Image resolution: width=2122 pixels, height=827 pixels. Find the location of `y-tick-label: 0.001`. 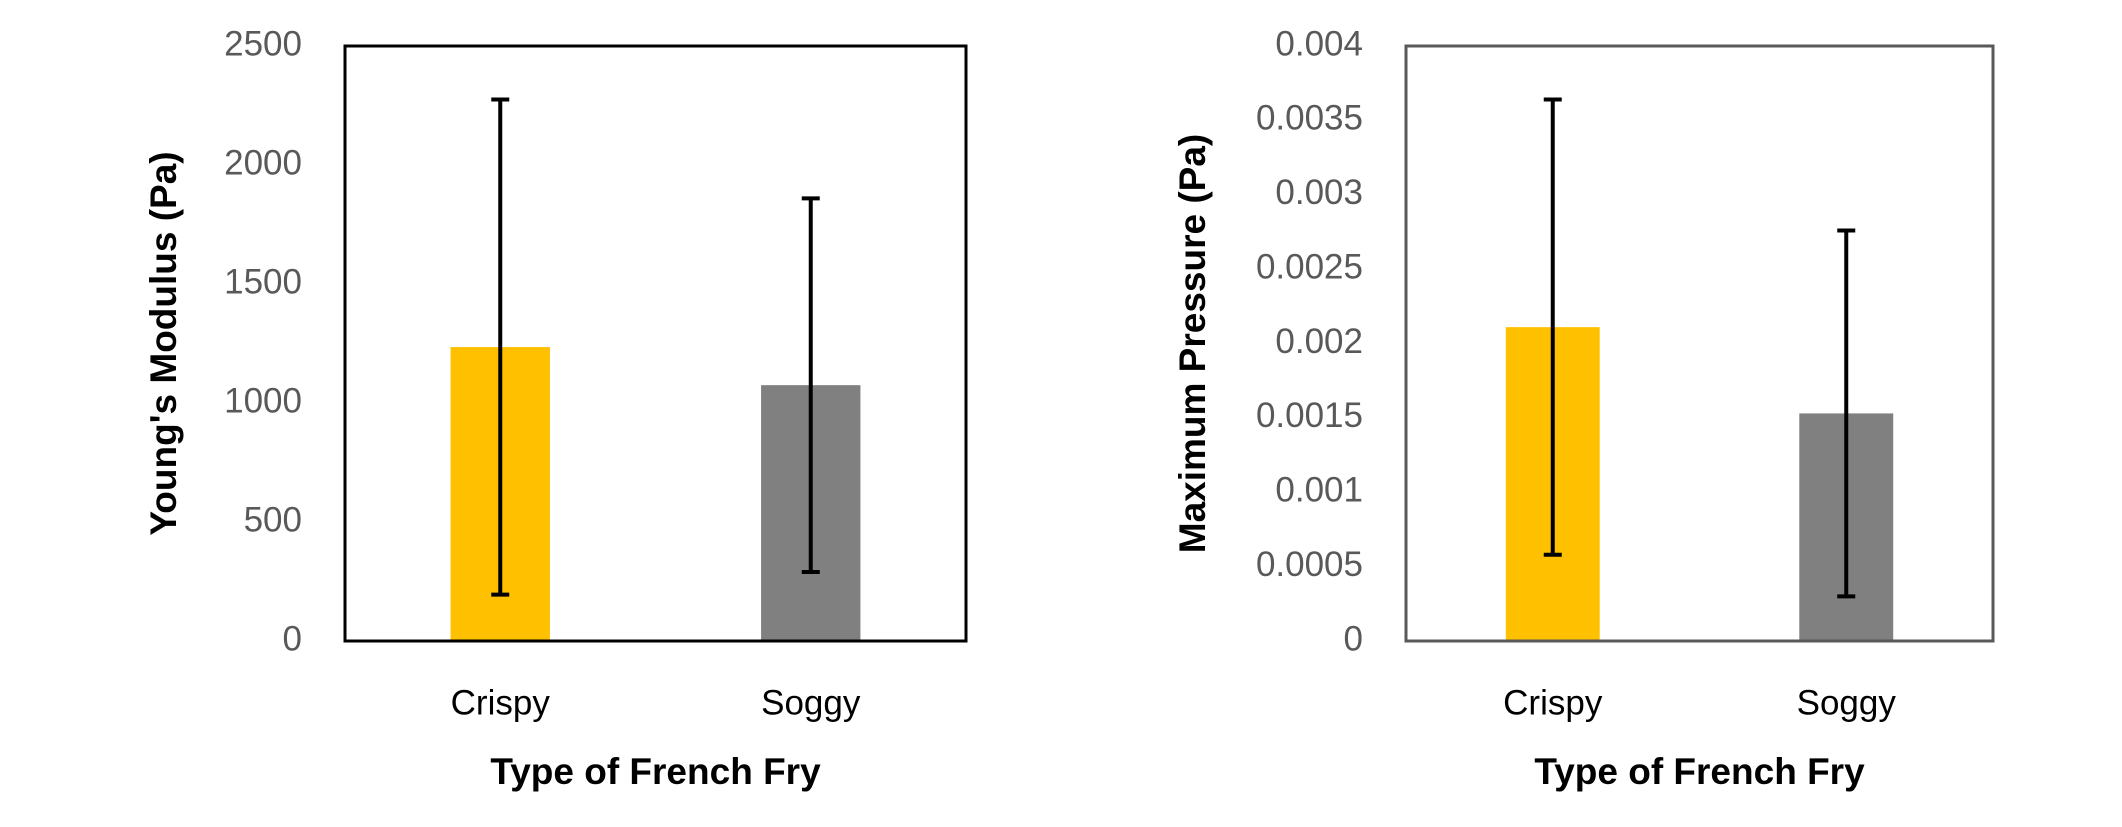

y-tick-label: 0.001 is located at coordinates (1319, 490).